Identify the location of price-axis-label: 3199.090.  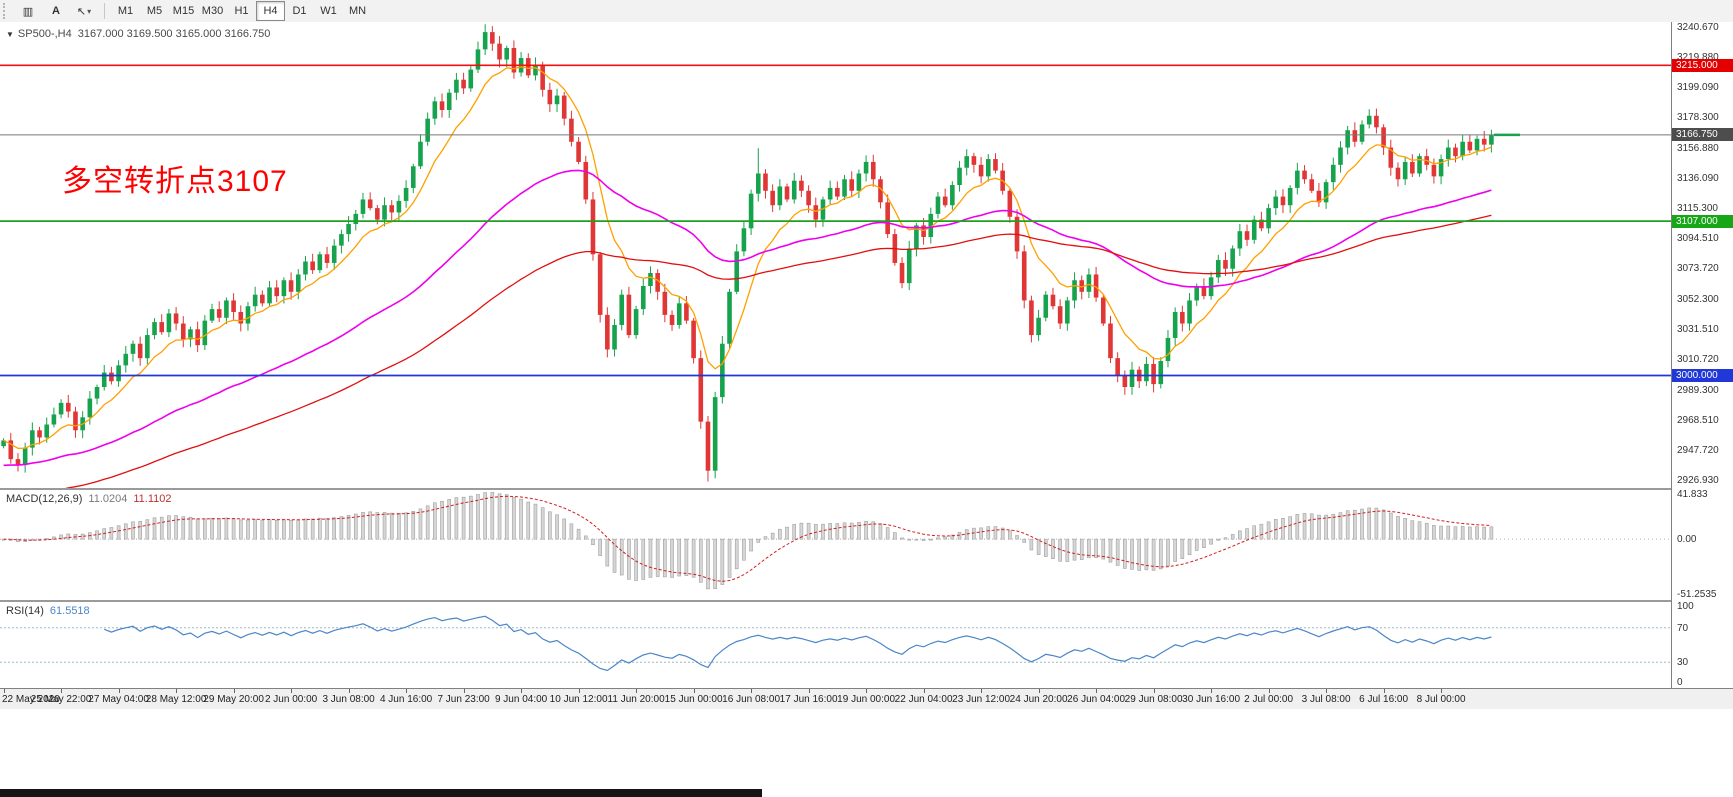
(1698, 88).